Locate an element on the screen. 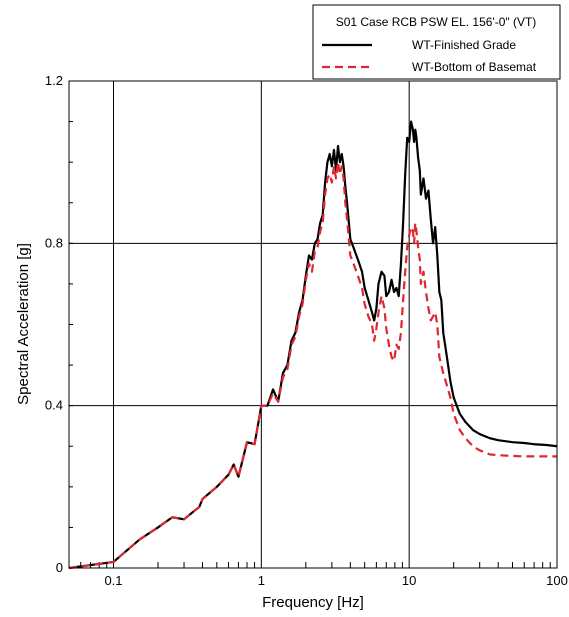  x-axis-title: Frequency [Hz] is located at coordinates (313, 602).